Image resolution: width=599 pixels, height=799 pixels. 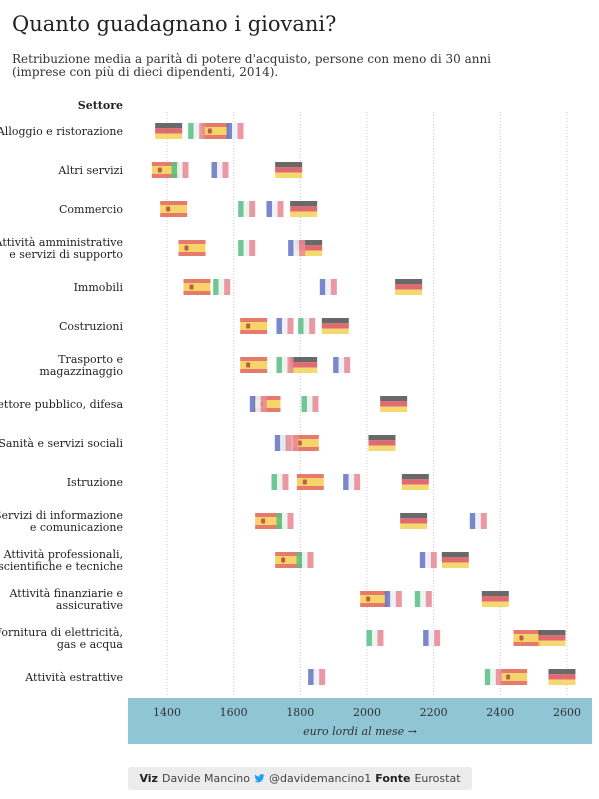 What do you see at coordinates (95, 482) in the screenshot?
I see `row-label-line: Istruzione` at bounding box center [95, 482].